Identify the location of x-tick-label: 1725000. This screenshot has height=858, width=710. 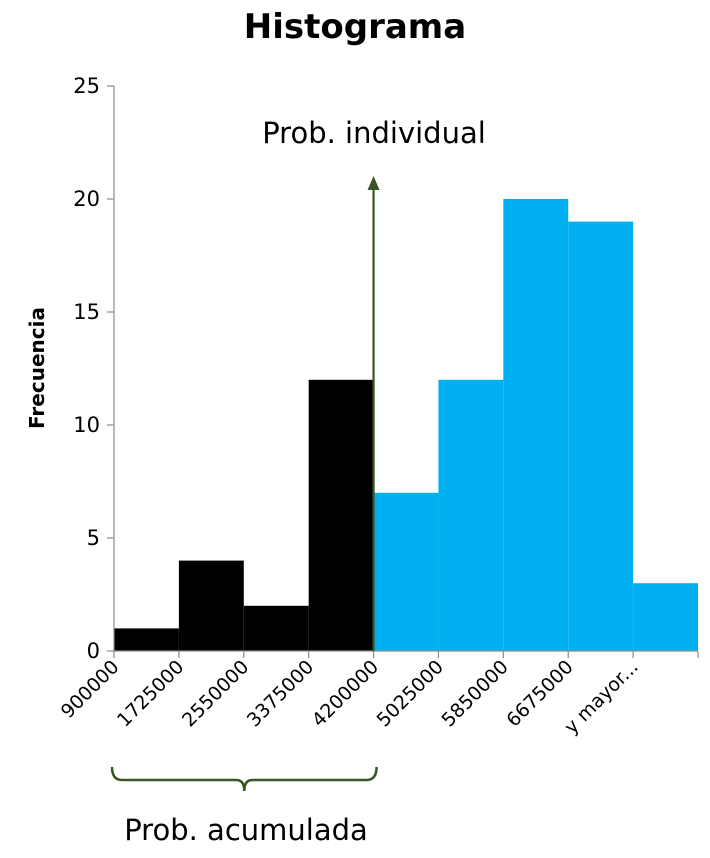
(150, 693).